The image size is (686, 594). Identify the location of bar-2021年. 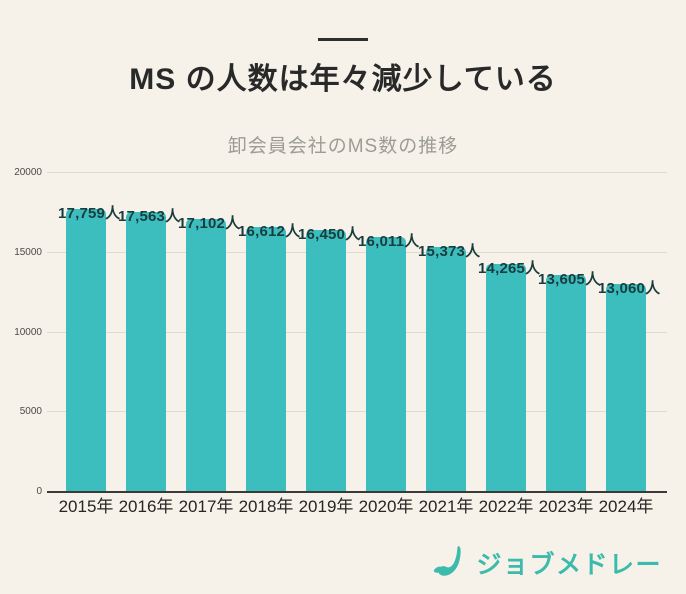
(446, 369).